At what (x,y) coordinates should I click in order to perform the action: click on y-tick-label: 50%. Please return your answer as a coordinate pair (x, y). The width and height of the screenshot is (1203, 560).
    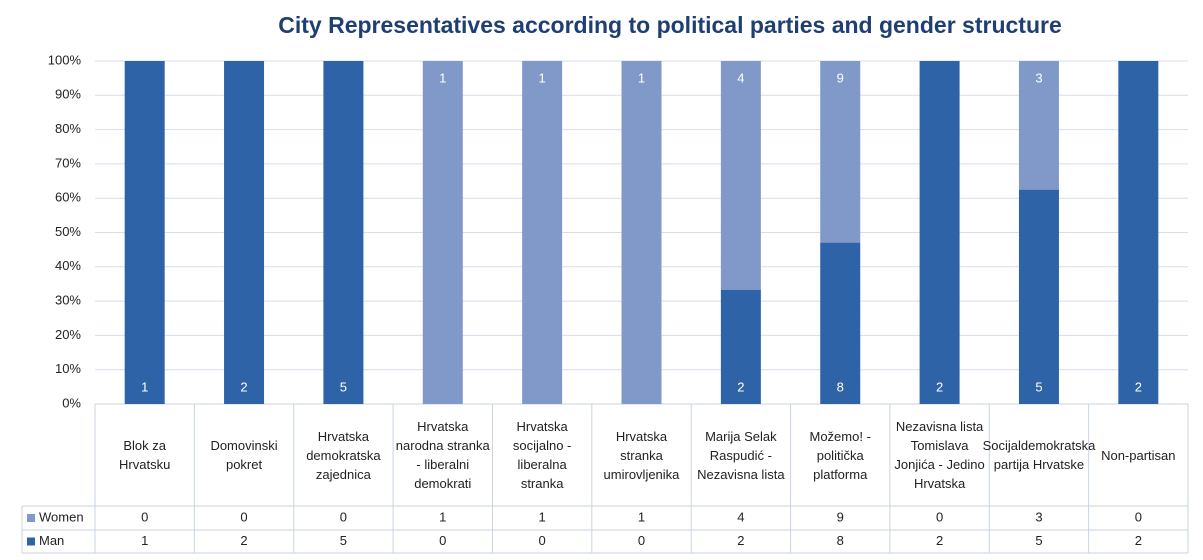
    Looking at the image, I should click on (68, 231).